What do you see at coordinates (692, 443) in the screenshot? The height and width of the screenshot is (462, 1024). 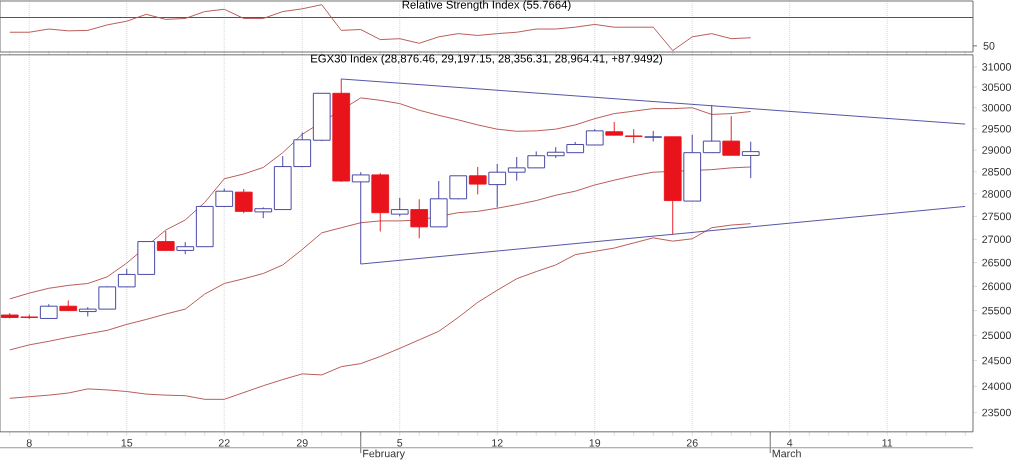 I see `x-tick-label: 26` at bounding box center [692, 443].